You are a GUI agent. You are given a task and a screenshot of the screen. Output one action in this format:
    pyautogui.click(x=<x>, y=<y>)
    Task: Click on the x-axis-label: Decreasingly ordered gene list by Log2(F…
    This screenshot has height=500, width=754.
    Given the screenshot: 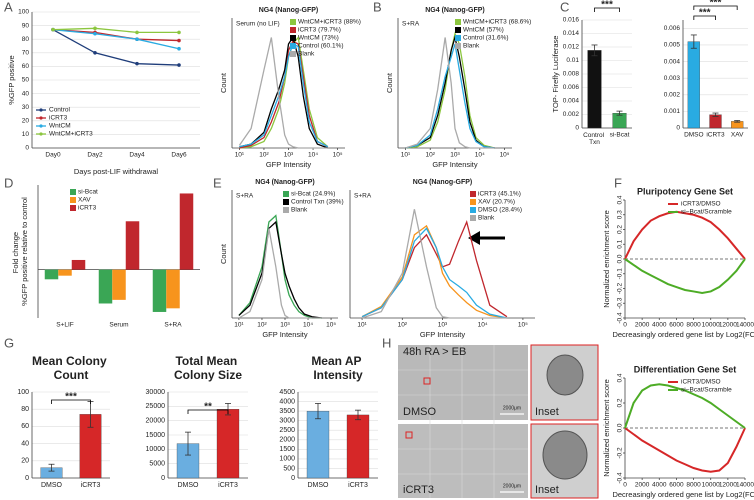 What is the action you would take?
    pyautogui.click(x=683, y=334)
    